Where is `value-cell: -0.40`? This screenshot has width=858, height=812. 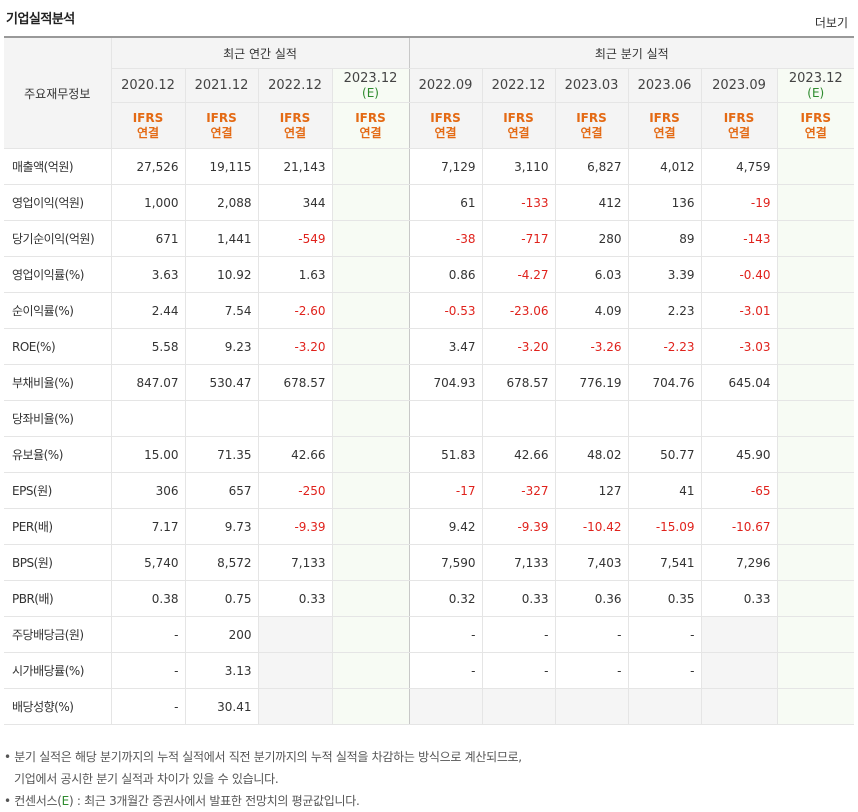 value-cell: -0.40 is located at coordinates (738, 274).